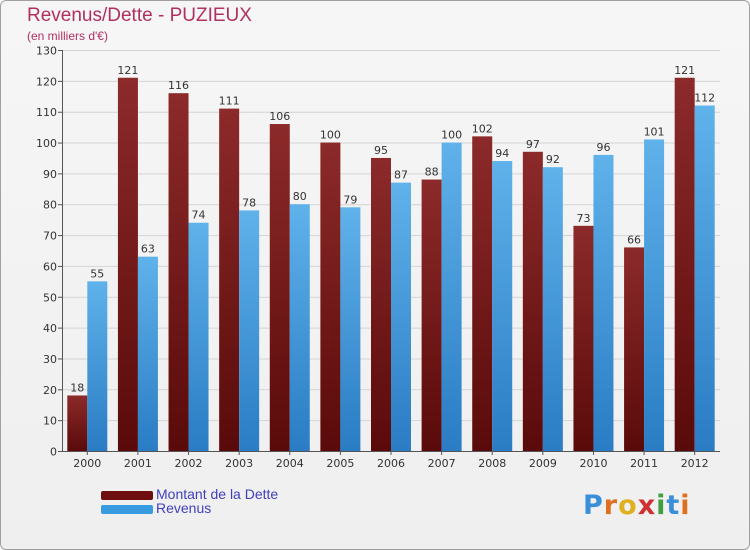  I want to click on x-tick-label: 2008, so click(492, 463).